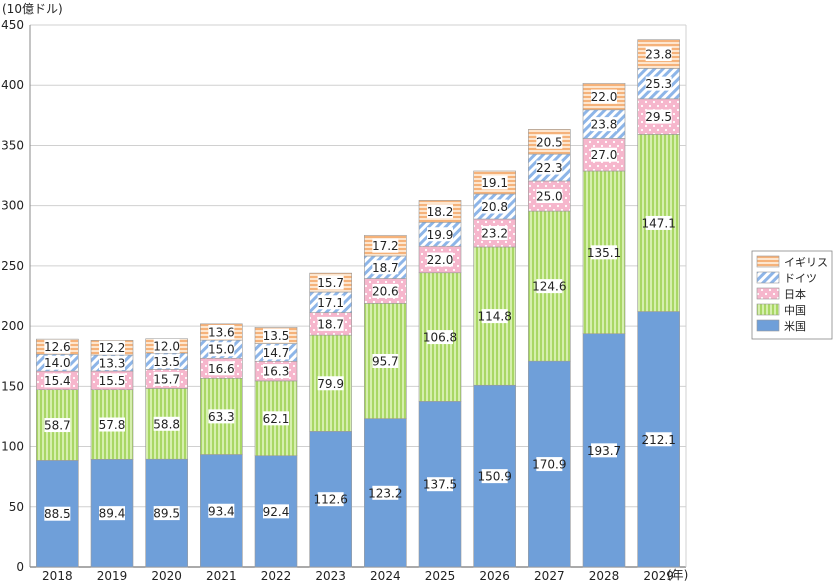 The image size is (837, 583). What do you see at coordinates (385, 576) in the screenshot?
I see `x-tick-label: 2024` at bounding box center [385, 576].